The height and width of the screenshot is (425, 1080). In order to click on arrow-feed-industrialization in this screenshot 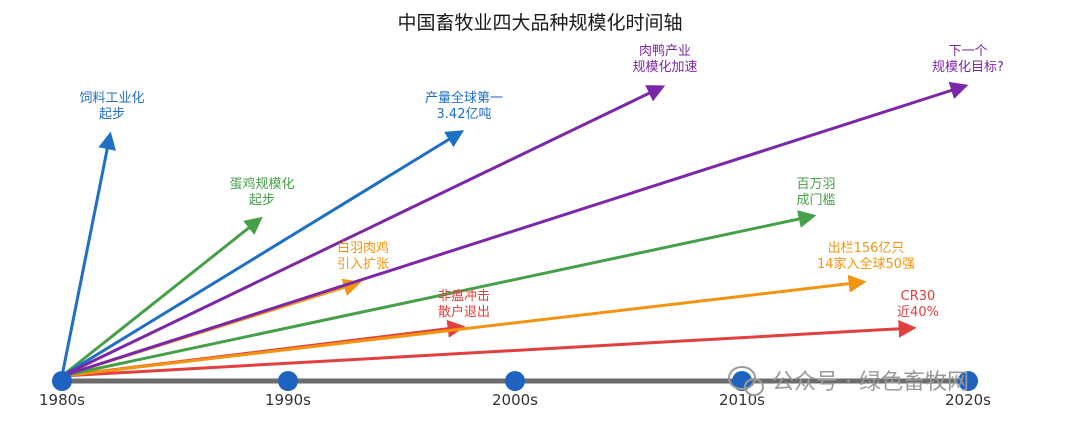, I will do `click(88, 254)`.